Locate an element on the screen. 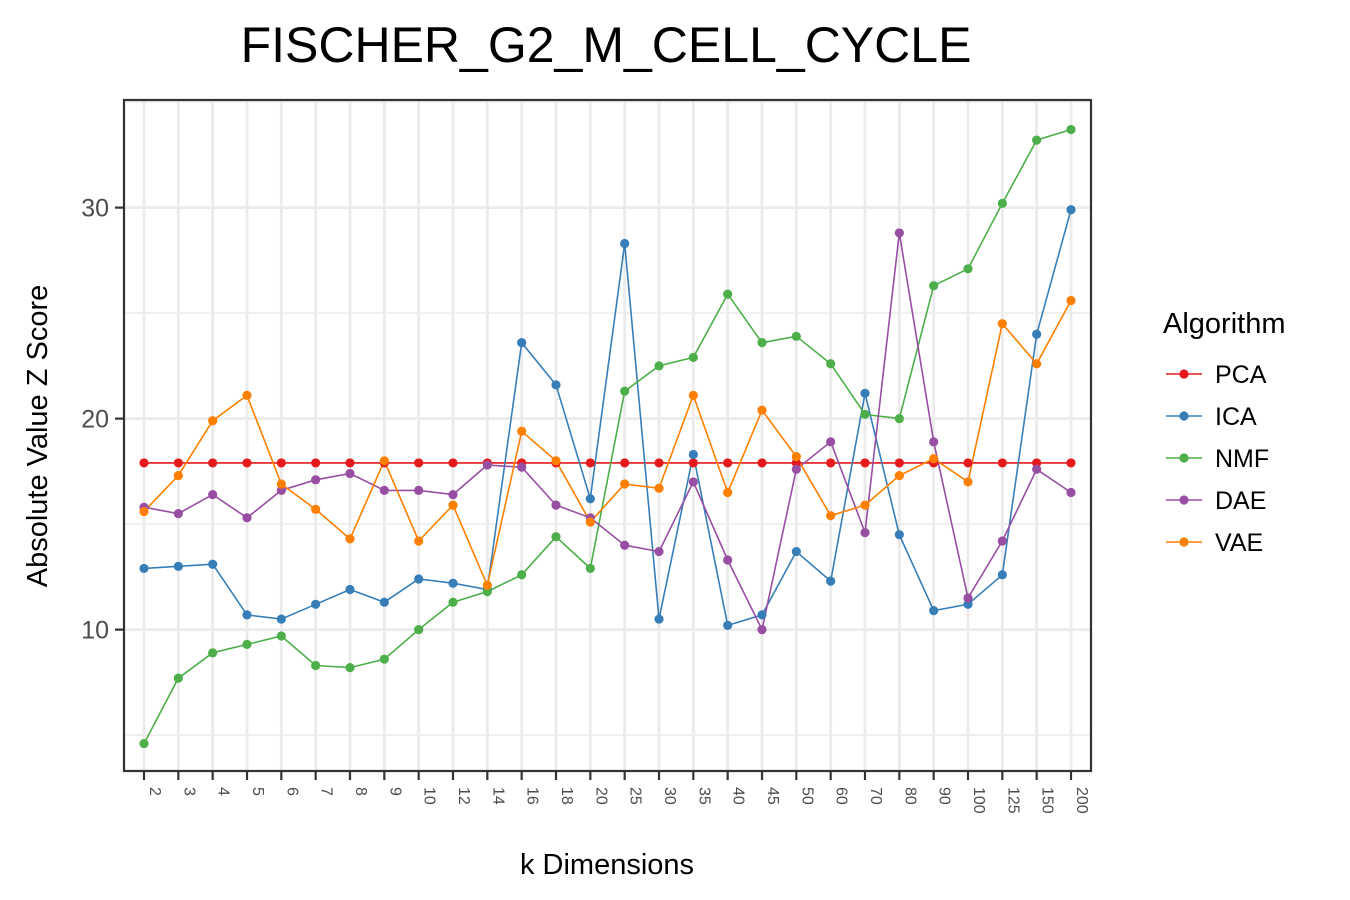 Image resolution: width=1350 pixels, height=900 pixels. y-tick-label: 20 is located at coordinates (95, 420).